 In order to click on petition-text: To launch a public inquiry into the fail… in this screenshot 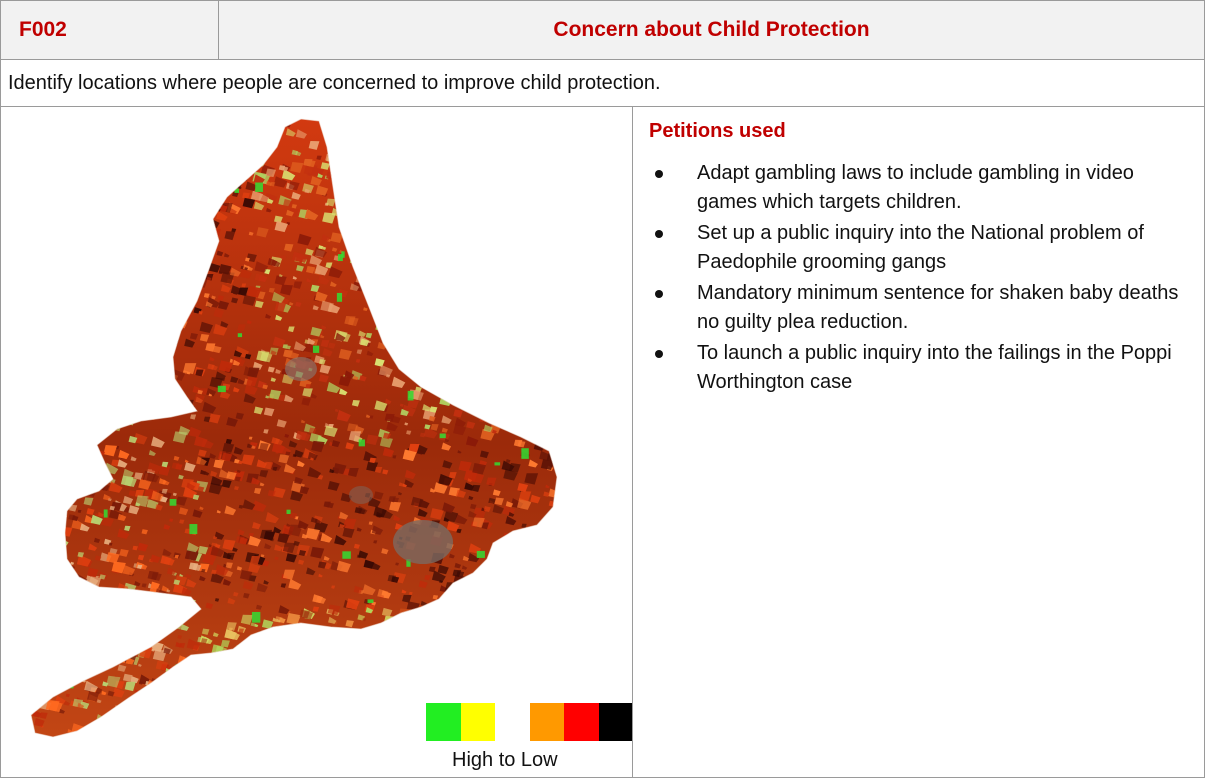, I will do `click(934, 367)`.